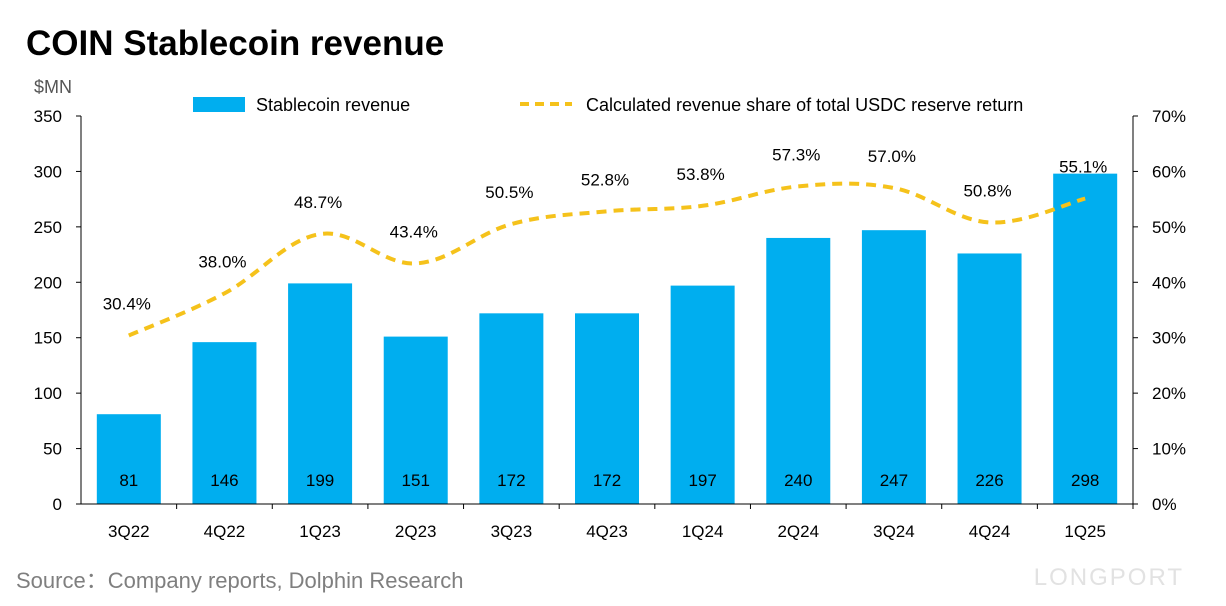 The width and height of the screenshot is (1226, 606). Describe the element at coordinates (320, 393) in the screenshot. I see `bar-1Q23` at that location.